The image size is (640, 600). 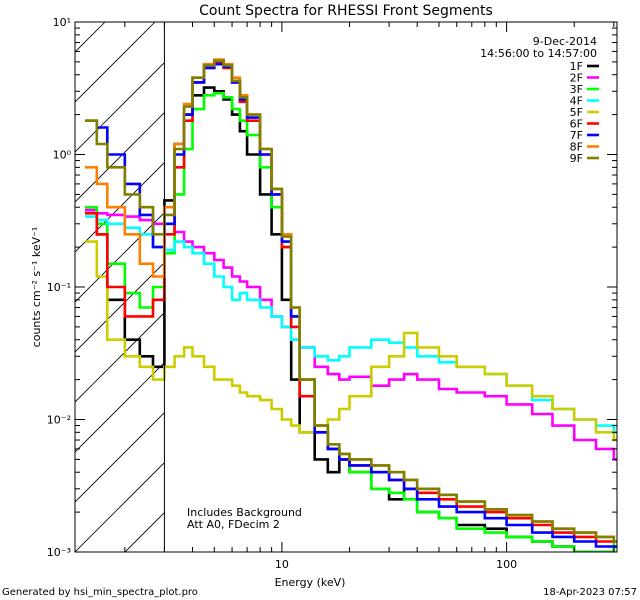 What do you see at coordinates (59, 287) in the screenshot?
I see `y-tick-label: 10⁻¹` at bounding box center [59, 287].